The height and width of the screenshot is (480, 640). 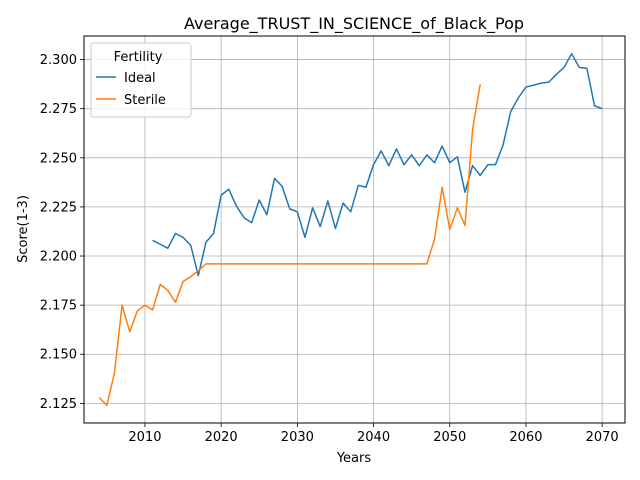 I want to click on y-tick-label: 2.125, so click(x=58, y=404).